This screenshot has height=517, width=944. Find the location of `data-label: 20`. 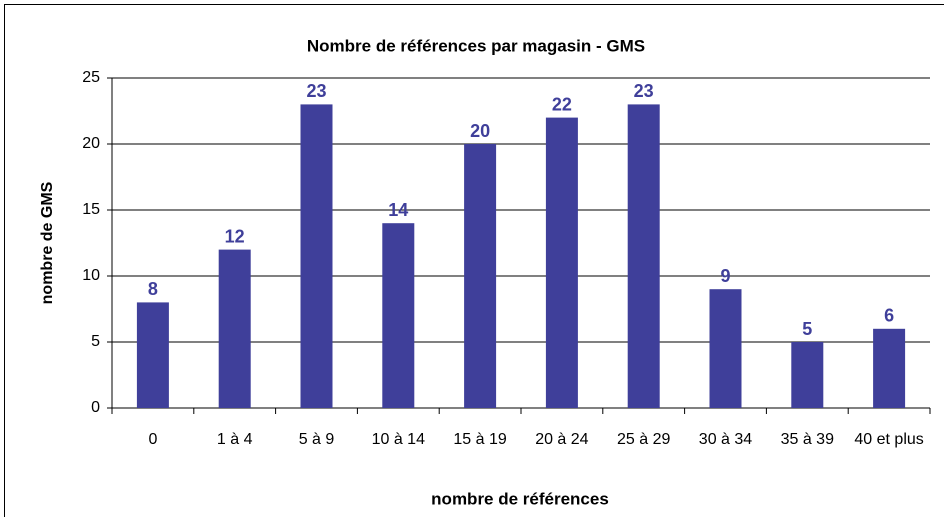

data-label: 20 is located at coordinates (480, 131).